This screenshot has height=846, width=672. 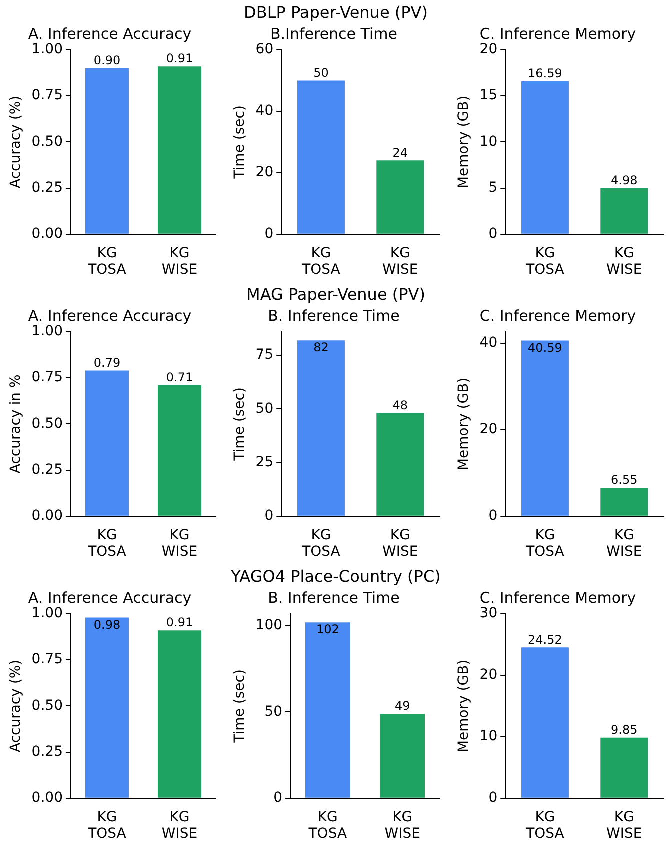 What do you see at coordinates (336, 12) in the screenshot?
I see `text: DBLP Paper-Venue (PV)` at bounding box center [336, 12].